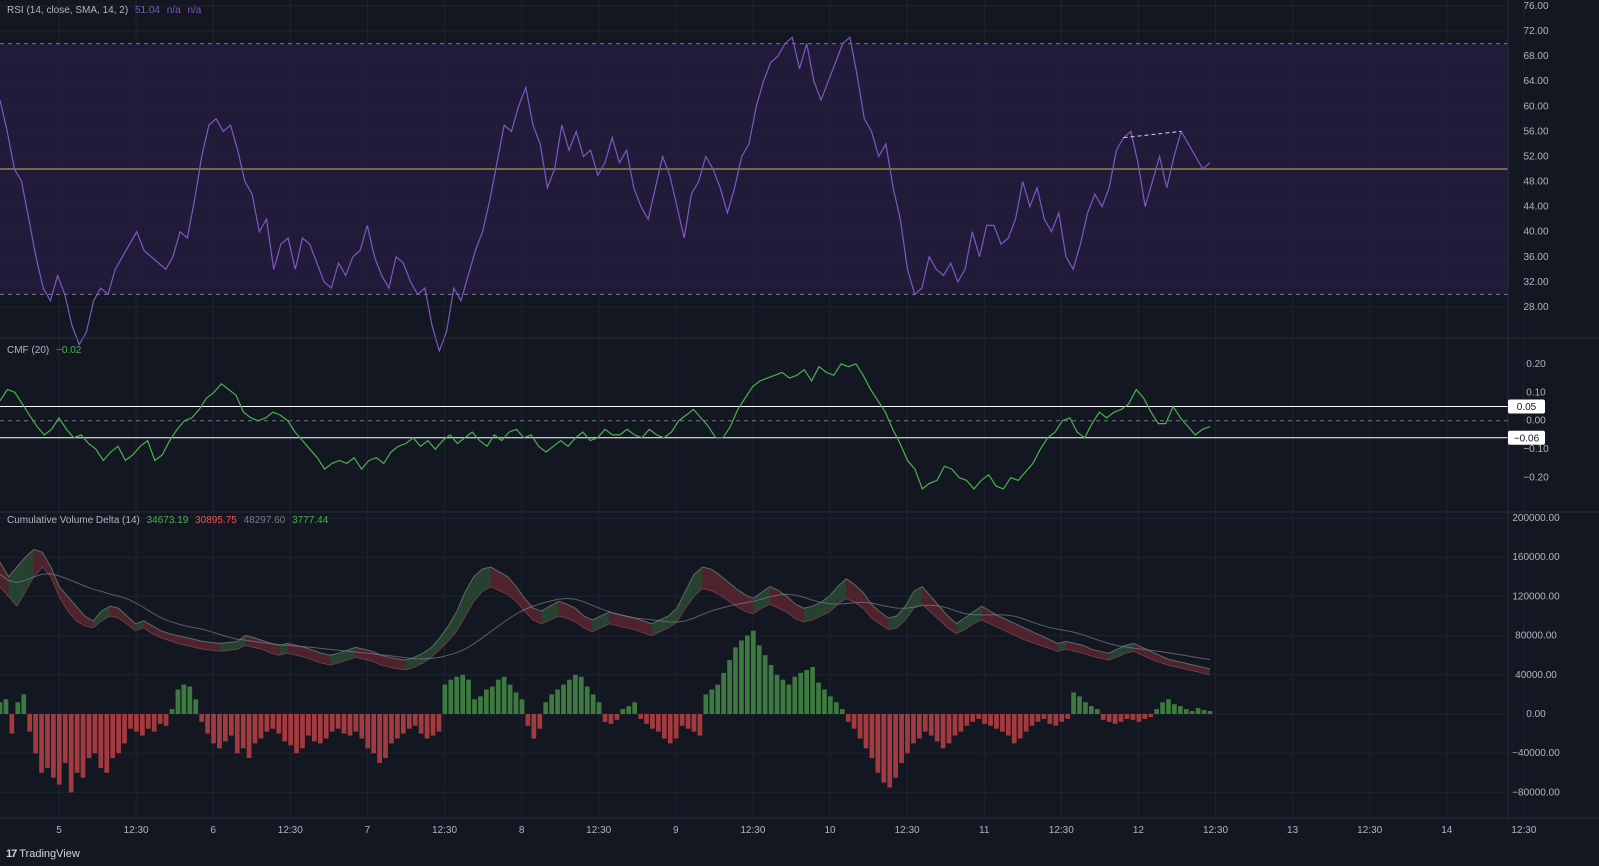 This screenshot has height=866, width=1599. I want to click on time-axis-label: 12, so click(1139, 830).